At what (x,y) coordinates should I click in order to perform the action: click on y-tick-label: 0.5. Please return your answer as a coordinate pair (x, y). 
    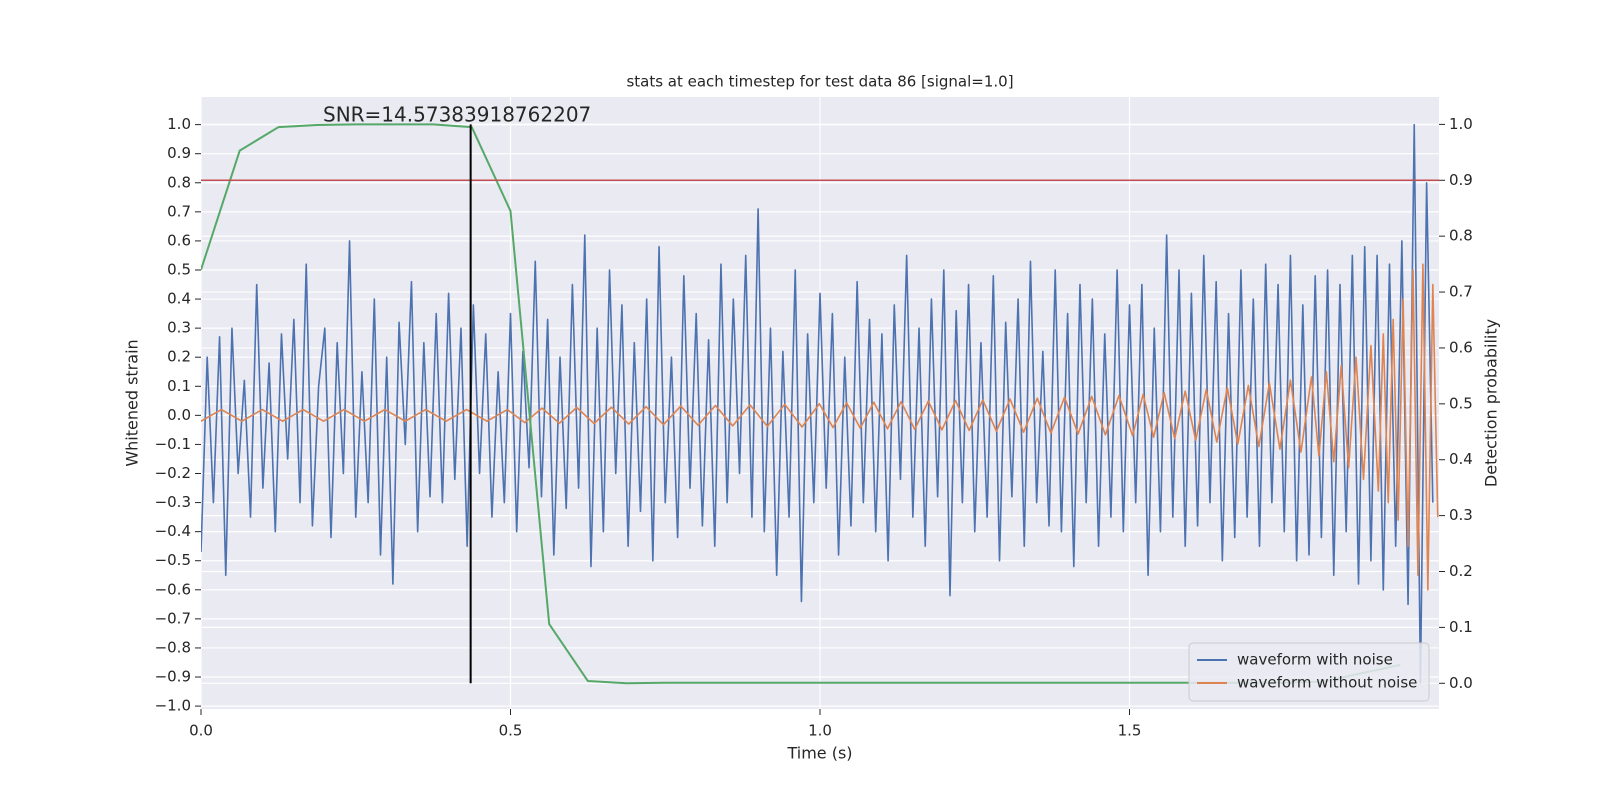
    Looking at the image, I should click on (179, 269).